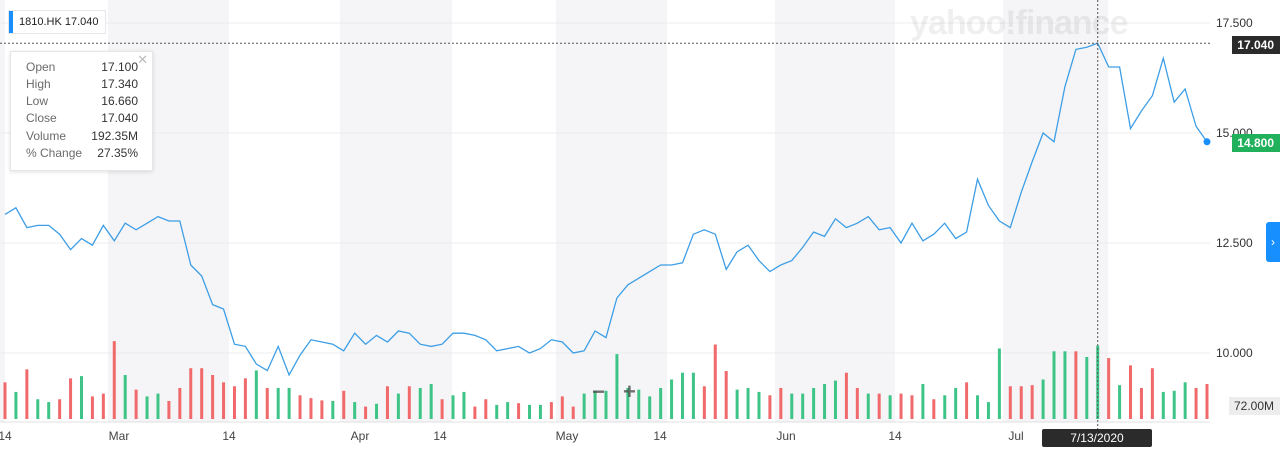  Describe the element at coordinates (360, 436) in the screenshot. I see `x-tick-label: Apr` at that location.